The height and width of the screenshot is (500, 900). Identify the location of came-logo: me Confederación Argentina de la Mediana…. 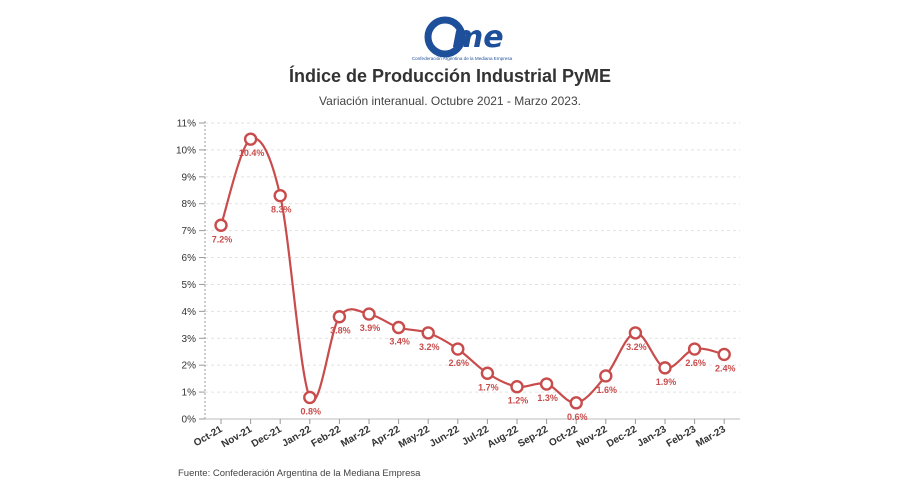
(462, 38).